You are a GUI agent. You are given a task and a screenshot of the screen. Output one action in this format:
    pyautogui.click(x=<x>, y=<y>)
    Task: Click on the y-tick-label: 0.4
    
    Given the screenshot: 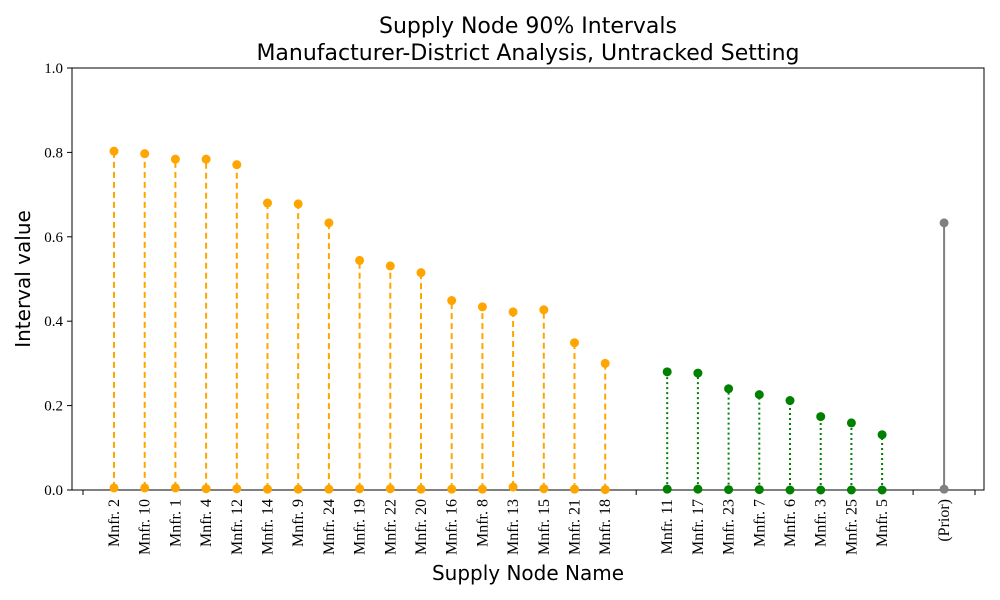 What is the action you would take?
    pyautogui.click(x=53, y=322)
    